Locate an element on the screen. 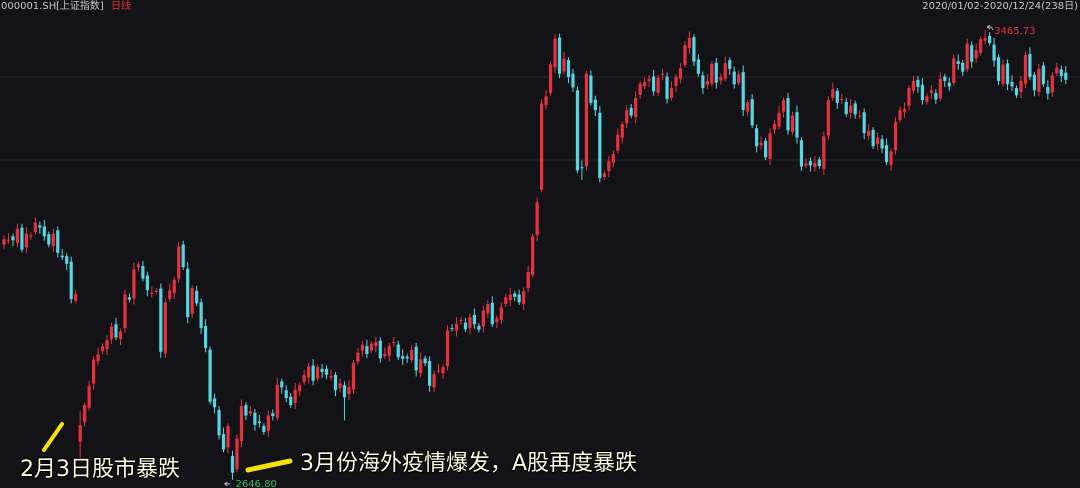 Image resolution: width=1080 pixels, height=488 pixels. max-arrow is located at coordinates (990, 27).